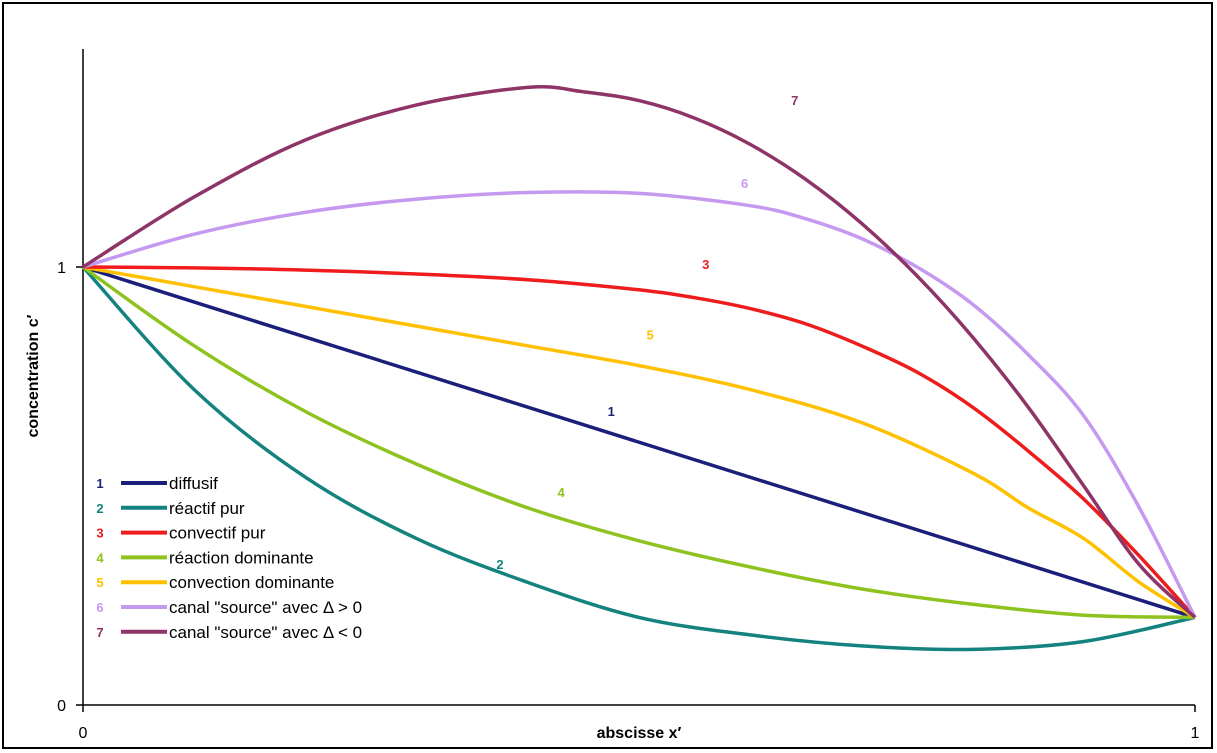 Image resolution: width=1217 pixels, height=753 pixels. I want to click on x-tick-label-1: 1, so click(1195, 733).